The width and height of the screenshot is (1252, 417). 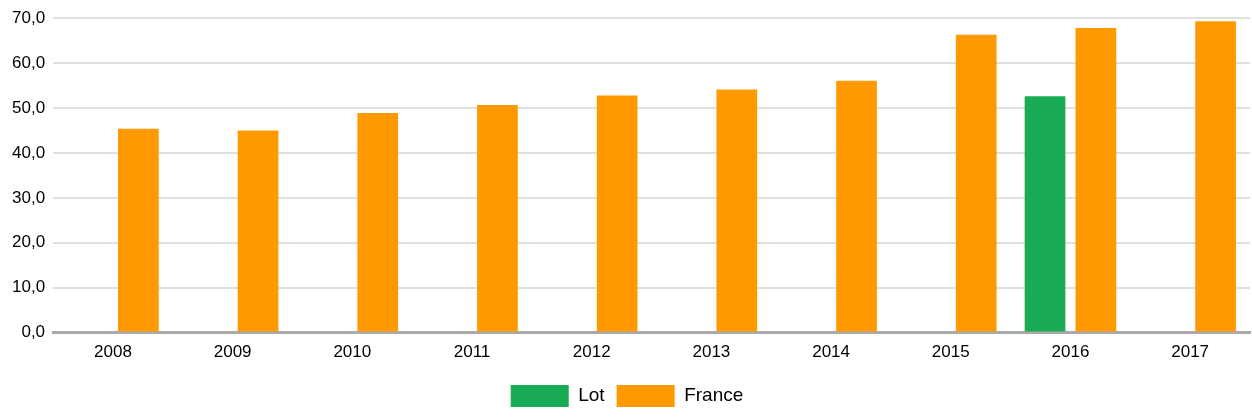 I want to click on x-tick-label: 2013, so click(x=711, y=352).